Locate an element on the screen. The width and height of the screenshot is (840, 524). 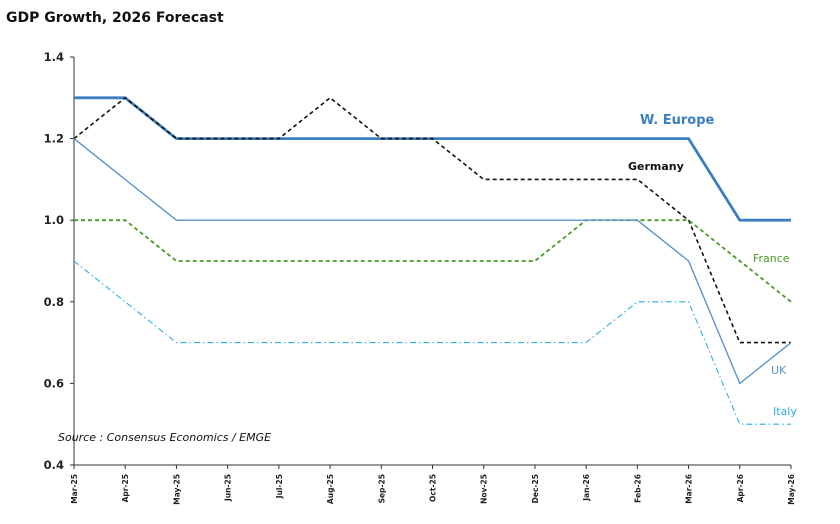
series-line-france is located at coordinates (433, 261).